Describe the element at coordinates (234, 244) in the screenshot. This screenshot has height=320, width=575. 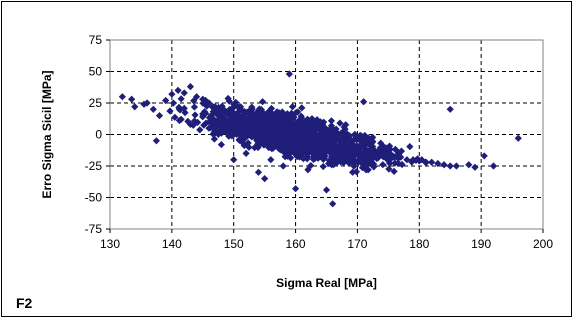
I see `x-tick-label: 150` at that location.